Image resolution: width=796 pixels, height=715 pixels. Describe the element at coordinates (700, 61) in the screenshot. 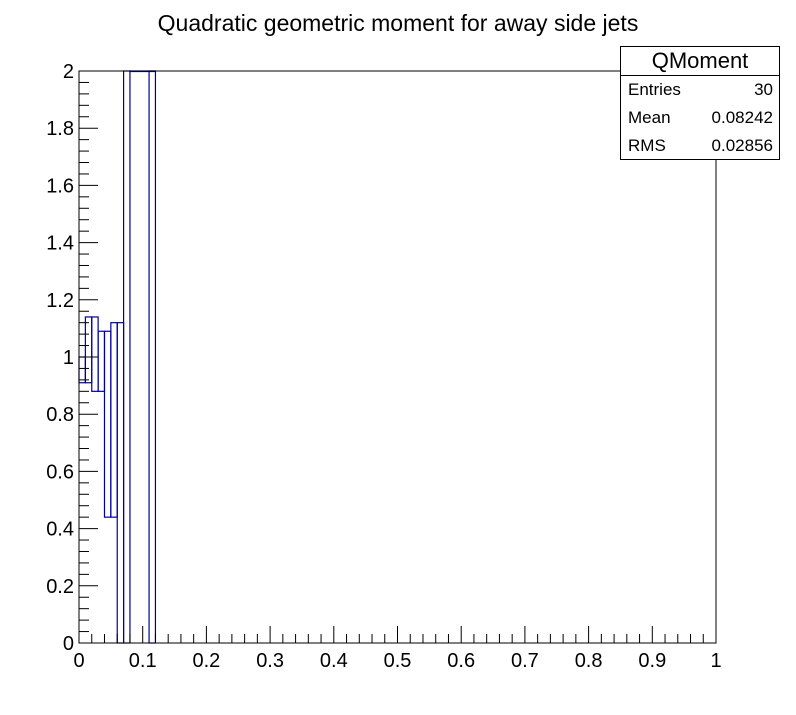

I see `stats-box-title: QMoment` at that location.